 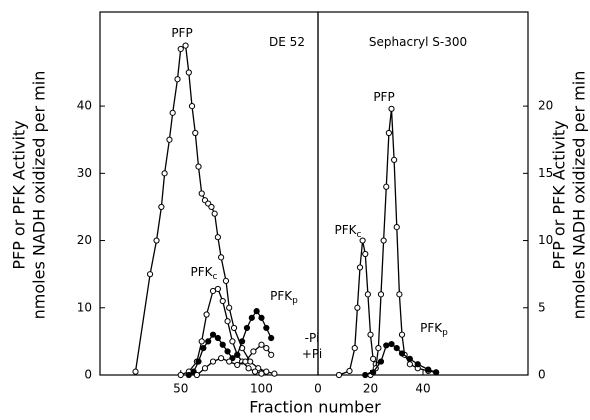 I want to click on annotation: Sephacryl S-300, so click(x=418, y=42).